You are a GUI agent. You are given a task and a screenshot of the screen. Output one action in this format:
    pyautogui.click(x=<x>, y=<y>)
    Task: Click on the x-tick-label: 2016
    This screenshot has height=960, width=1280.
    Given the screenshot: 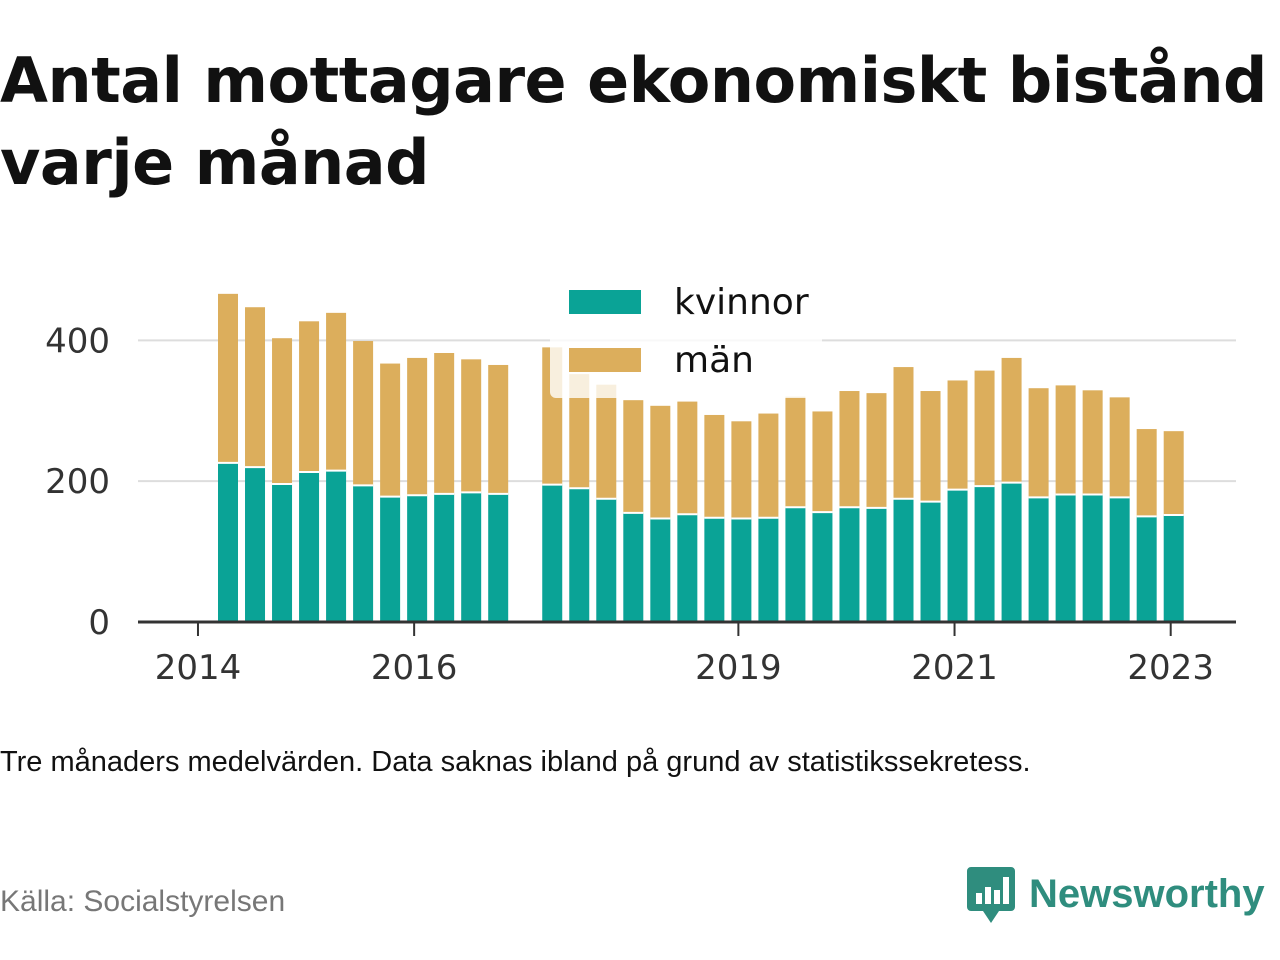 What is the action you would take?
    pyautogui.click(x=414, y=668)
    